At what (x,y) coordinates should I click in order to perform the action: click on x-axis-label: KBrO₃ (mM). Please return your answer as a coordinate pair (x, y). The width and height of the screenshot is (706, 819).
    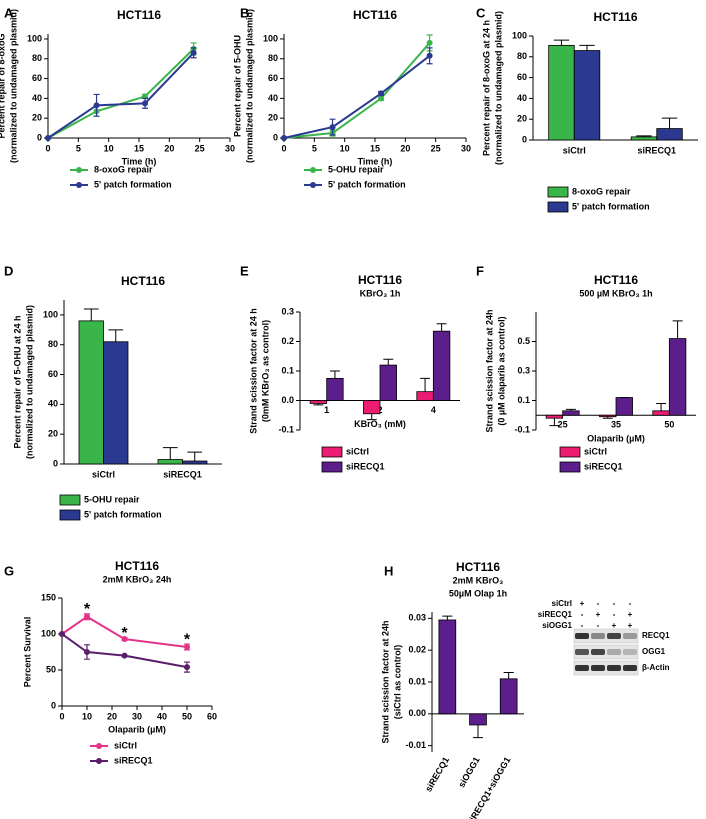
    Looking at the image, I should click on (380, 424).